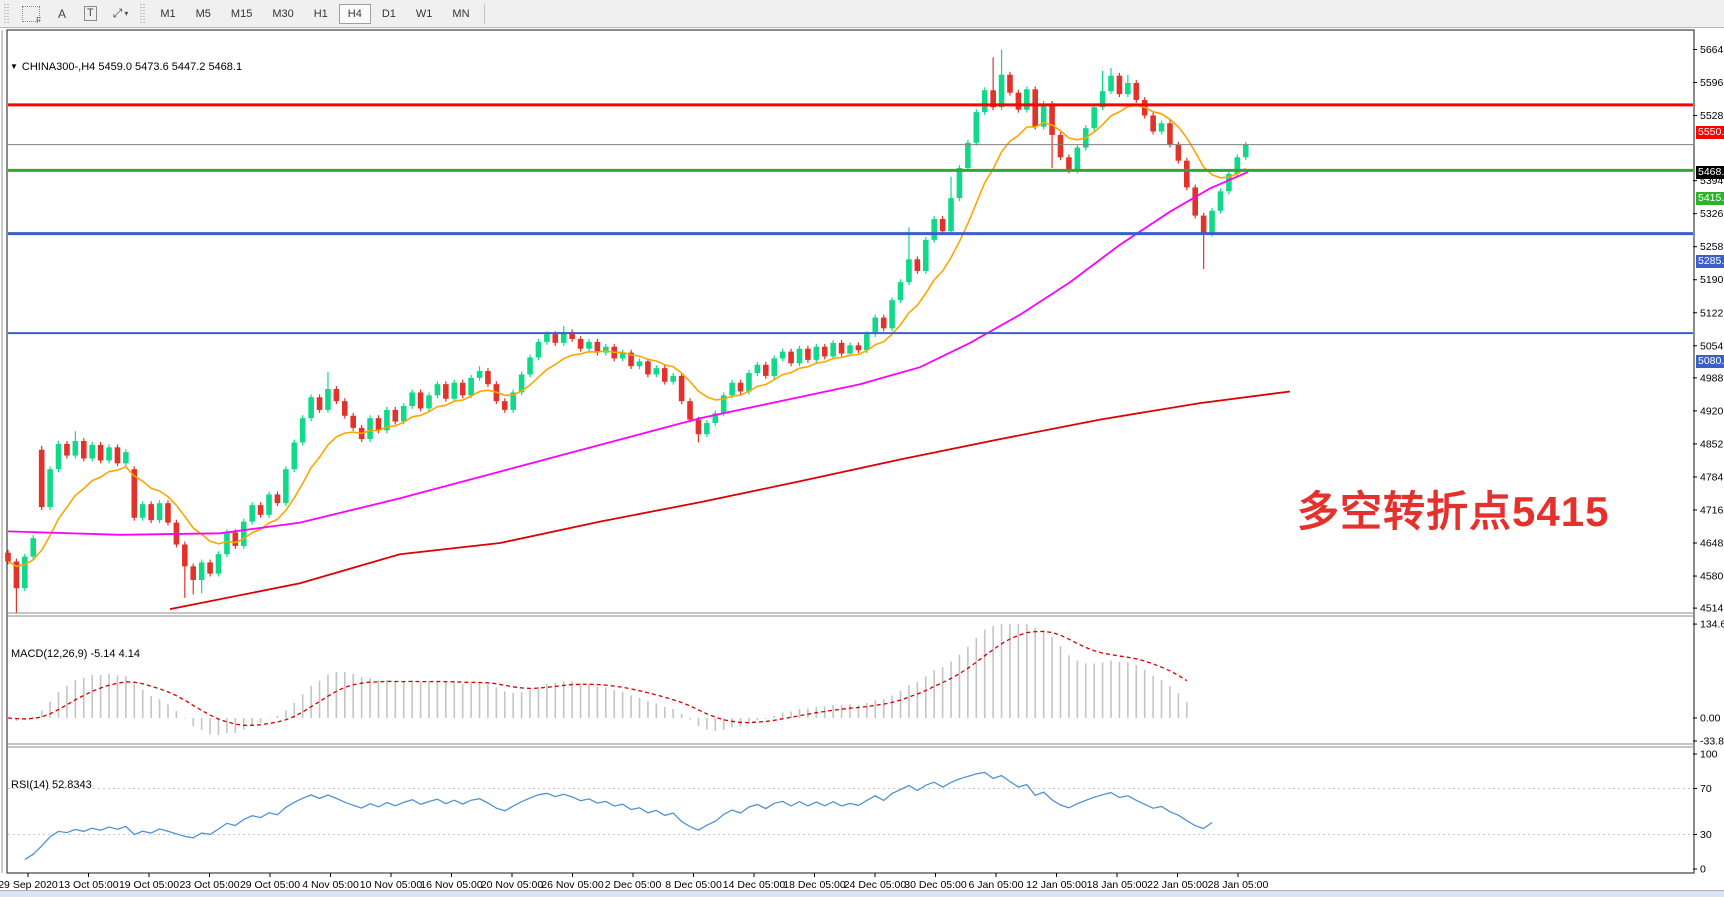 The height and width of the screenshot is (897, 1724). Describe the element at coordinates (1712, 346) in the screenshot. I see `axis-label: 5054.0` at that location.